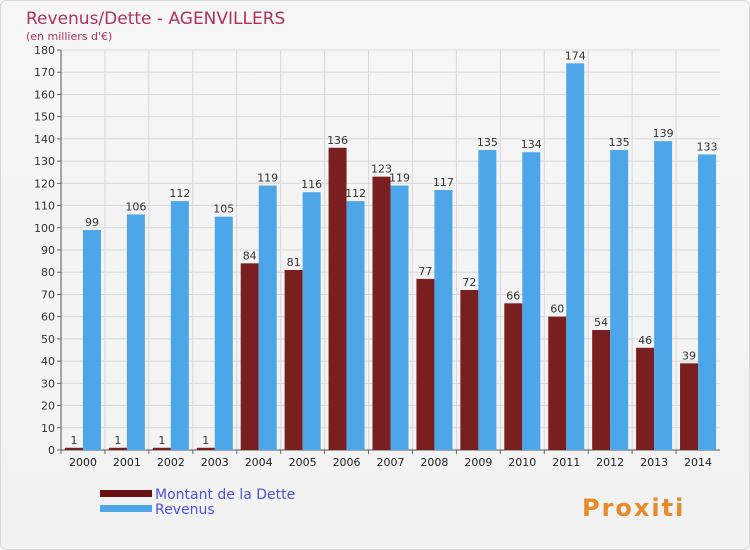 The height and width of the screenshot is (550, 750). I want to click on data-label-dette: 81, so click(294, 262).